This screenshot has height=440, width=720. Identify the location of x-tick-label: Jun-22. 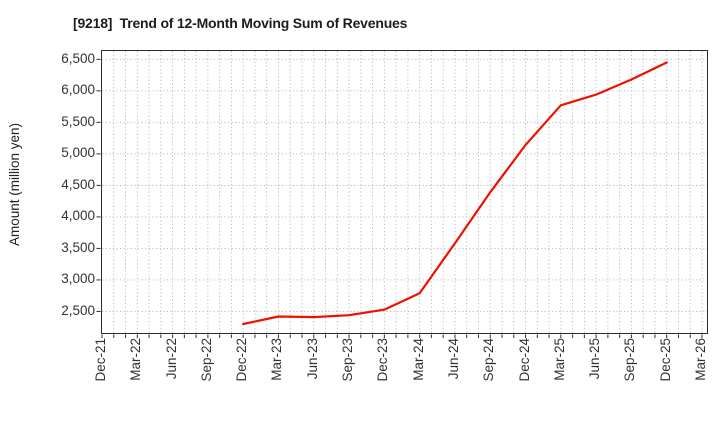
(171, 359).